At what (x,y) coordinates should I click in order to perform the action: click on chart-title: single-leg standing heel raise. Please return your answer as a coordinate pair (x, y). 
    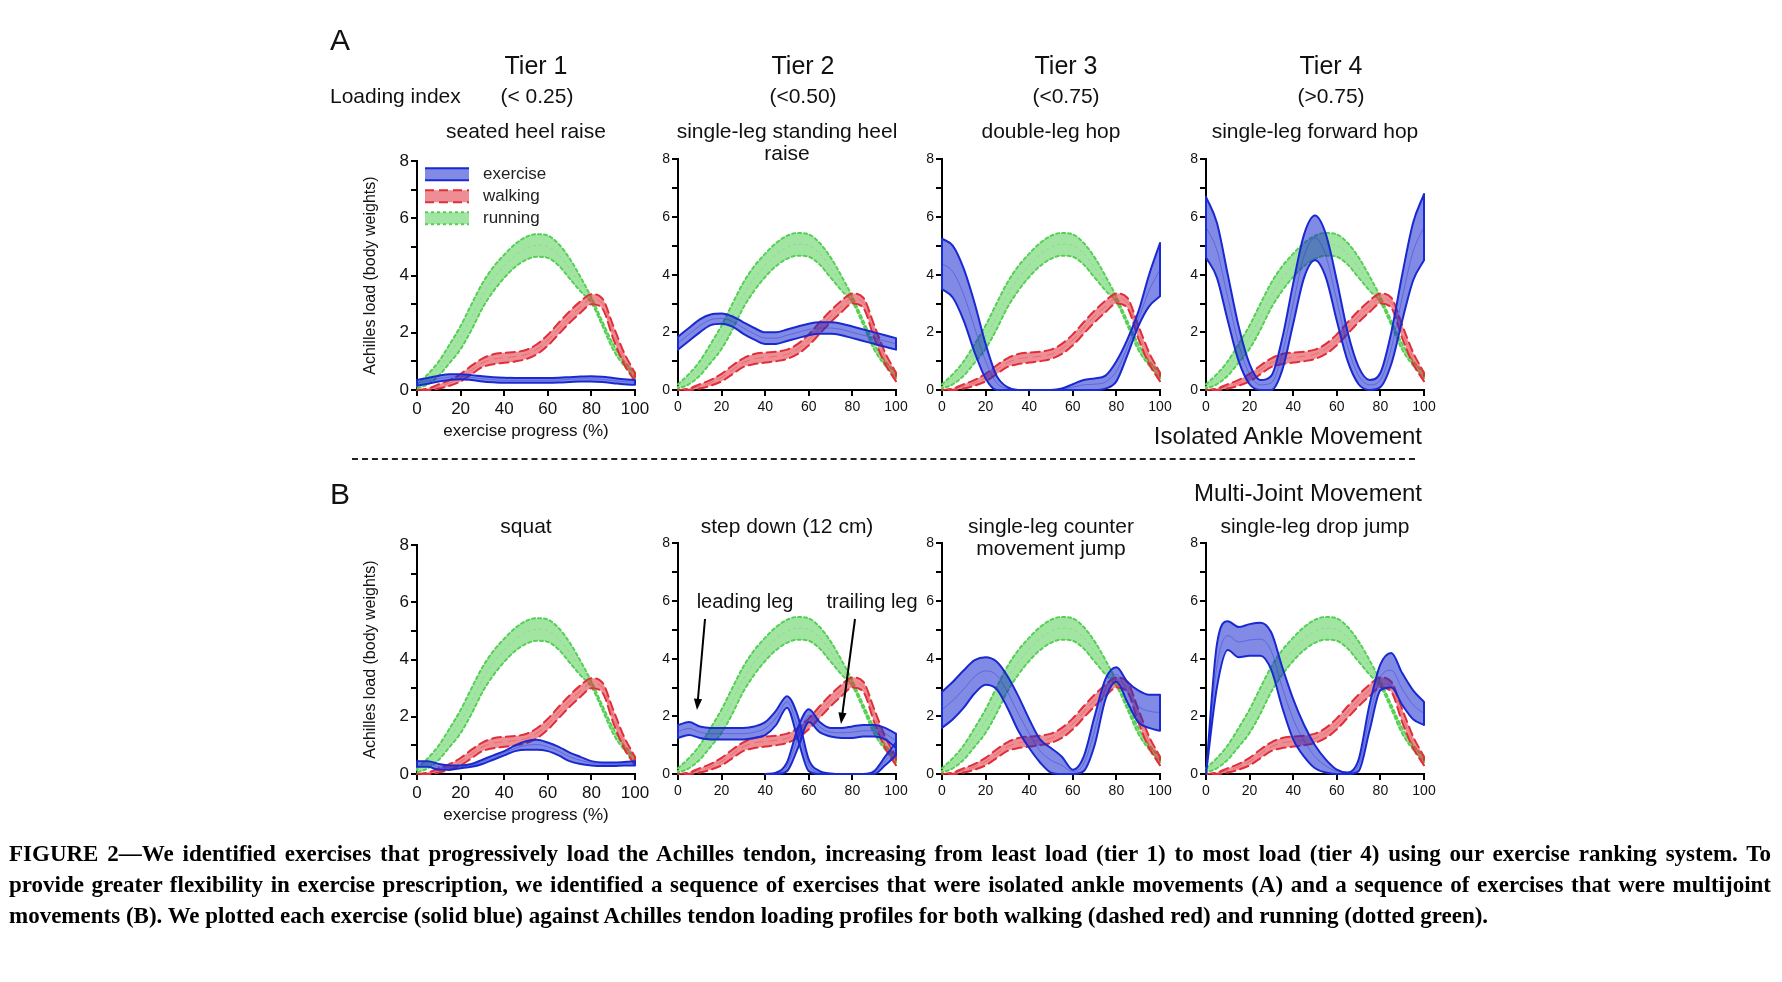
    Looking at the image, I should click on (787, 141).